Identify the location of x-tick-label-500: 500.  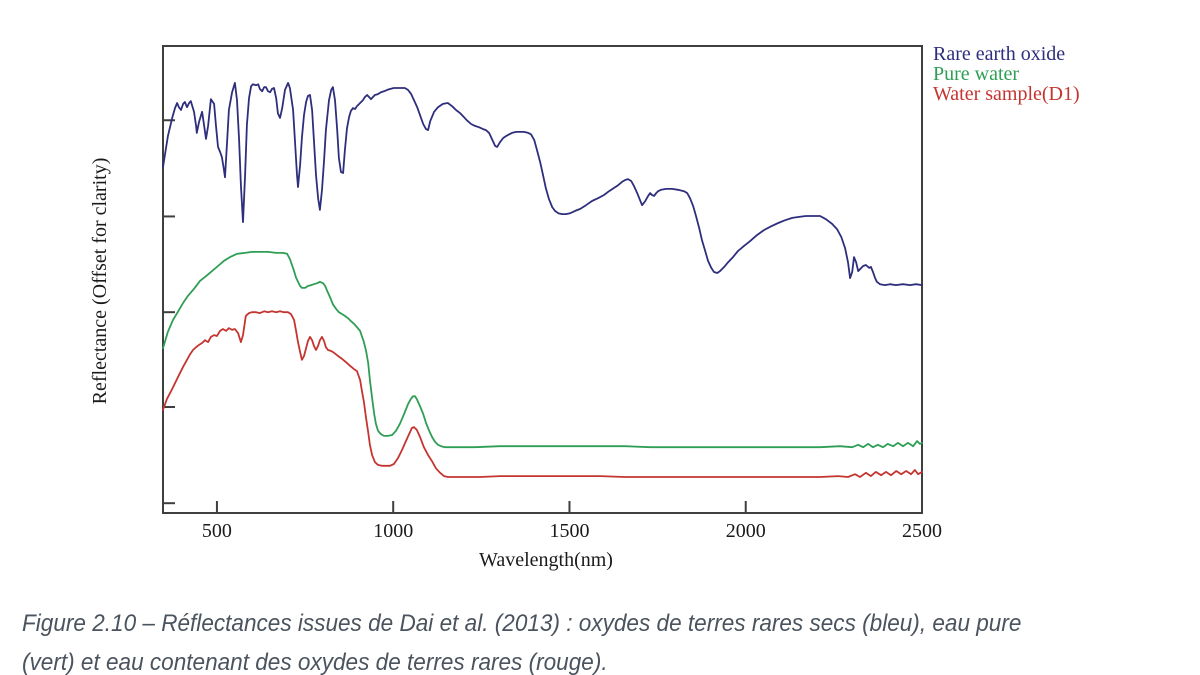
(216, 531).